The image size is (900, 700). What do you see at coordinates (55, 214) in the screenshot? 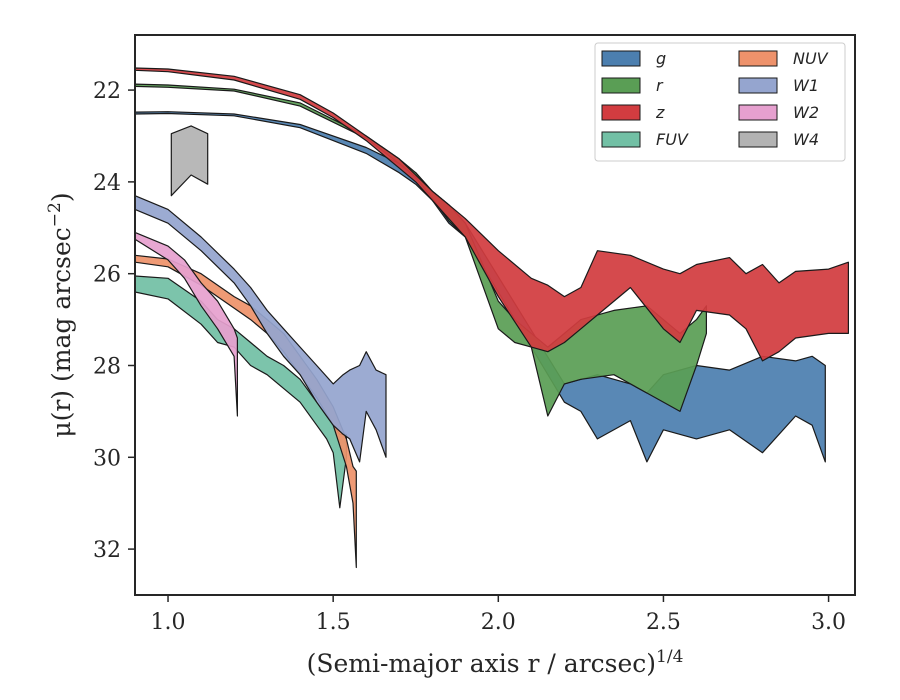
I see `y-axis-label-superscript: −2` at bounding box center [55, 214].